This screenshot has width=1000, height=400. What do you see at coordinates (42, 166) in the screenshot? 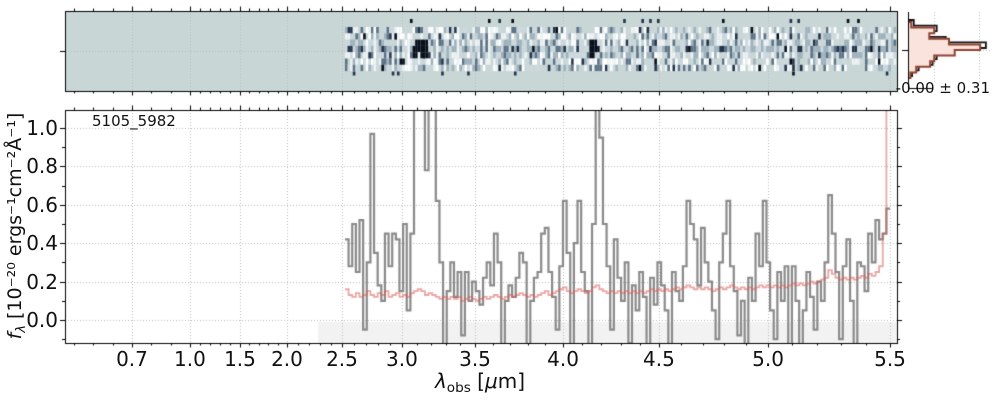
I see `y-tick-label: 0.8` at bounding box center [42, 166].